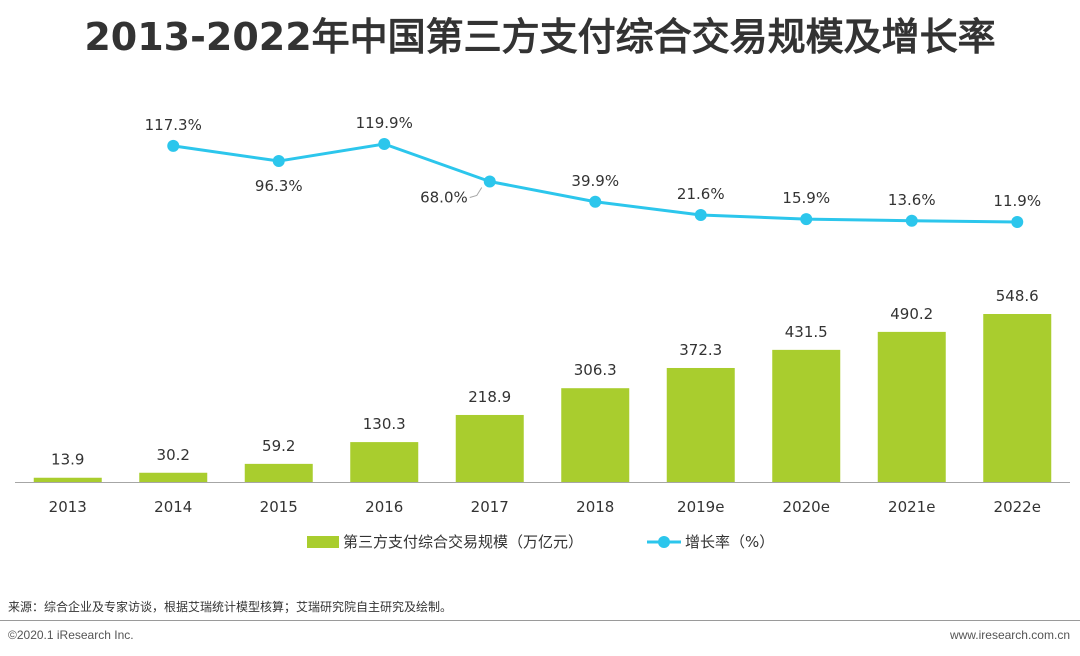  I want to click on growth-value-label-2020e: 15.9%, so click(806, 198).